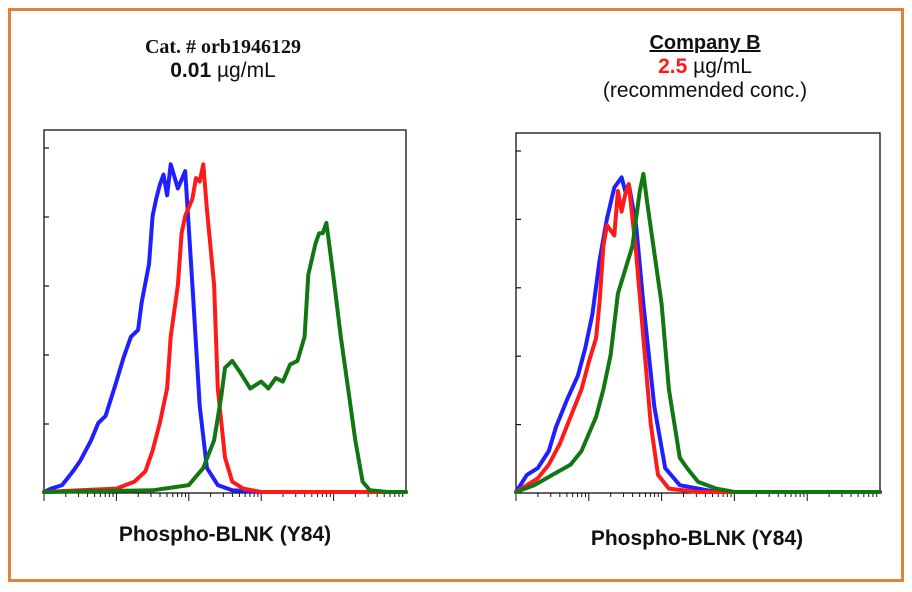 This screenshot has width=912, height=592. I want to click on panel-2-conc-unit: µg/mL, so click(719, 66).